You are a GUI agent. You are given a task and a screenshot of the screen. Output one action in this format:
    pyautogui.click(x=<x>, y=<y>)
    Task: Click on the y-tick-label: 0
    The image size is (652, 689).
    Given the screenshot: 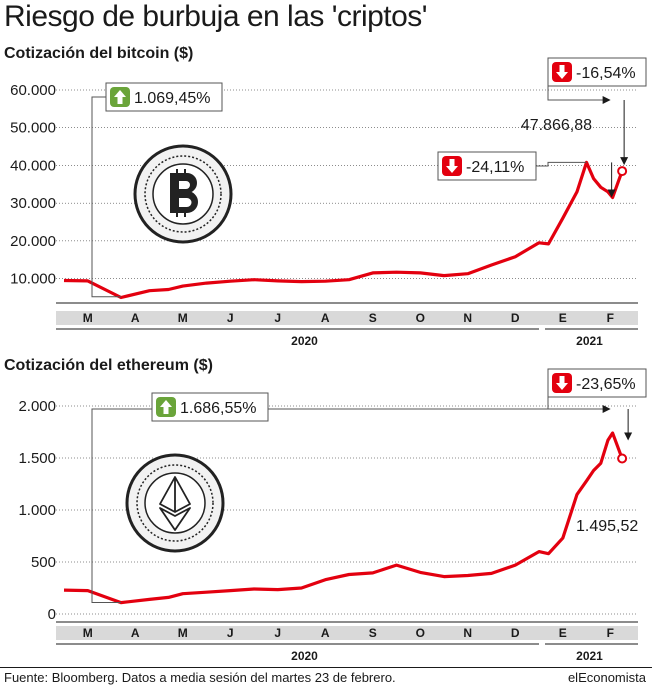 What is the action you would take?
    pyautogui.click(x=52, y=614)
    